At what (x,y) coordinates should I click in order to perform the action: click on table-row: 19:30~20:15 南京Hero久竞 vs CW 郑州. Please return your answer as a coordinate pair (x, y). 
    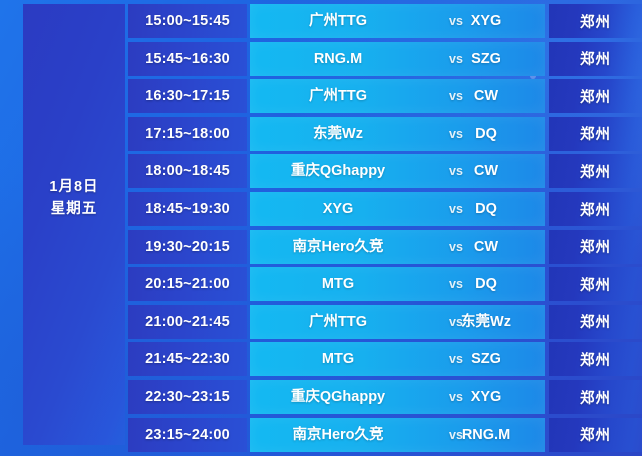
    Looking at the image, I should click on (321, 246).